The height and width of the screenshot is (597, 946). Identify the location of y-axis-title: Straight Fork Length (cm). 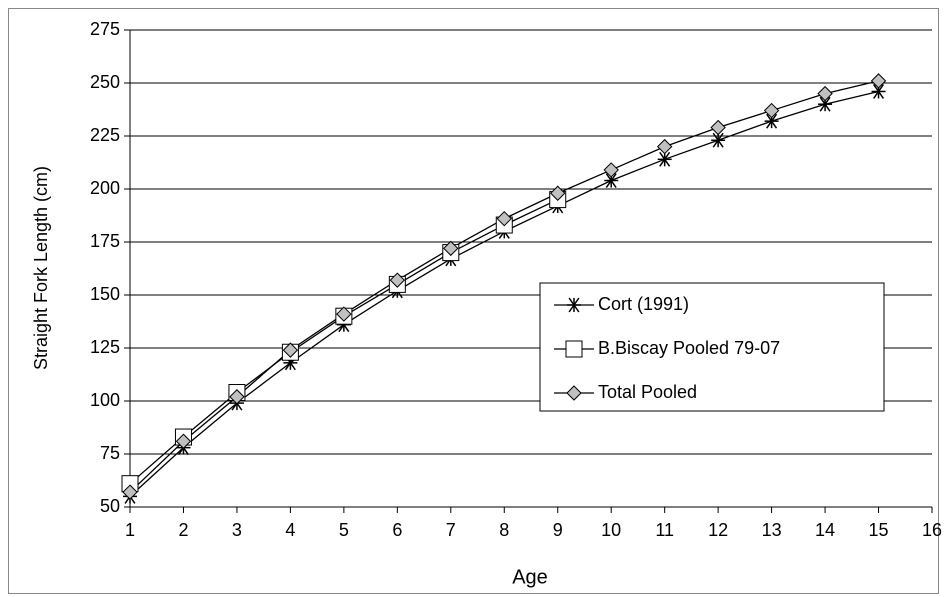
(41, 268).